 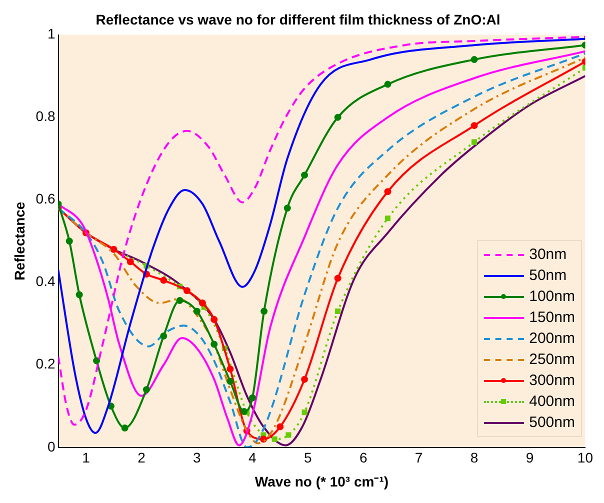 What do you see at coordinates (252, 458) in the screenshot?
I see `x-tick-label: 4` at bounding box center [252, 458].